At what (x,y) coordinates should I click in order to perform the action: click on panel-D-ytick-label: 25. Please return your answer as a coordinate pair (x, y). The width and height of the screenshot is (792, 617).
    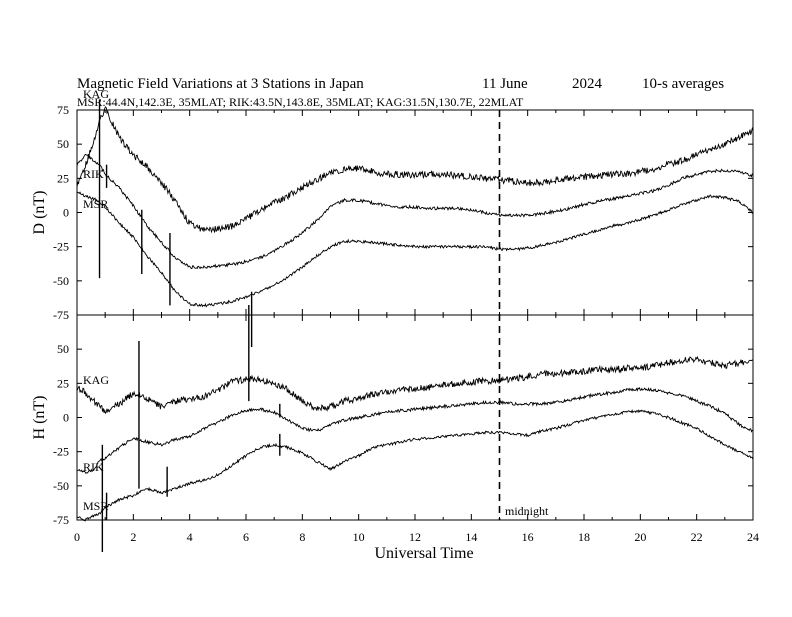
    Looking at the image, I should click on (63, 178).